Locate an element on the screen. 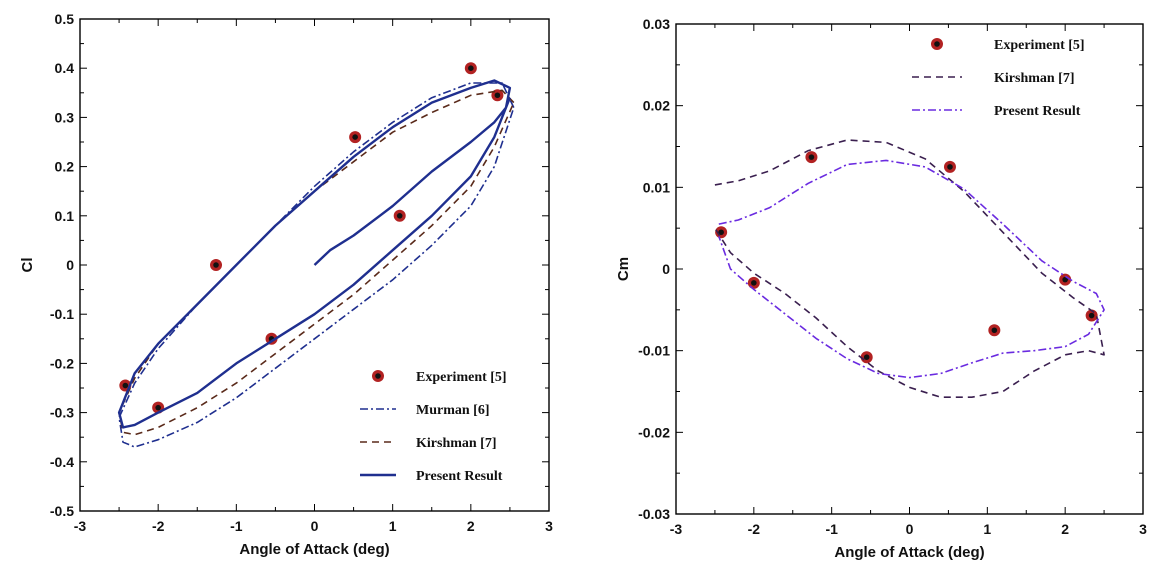 The height and width of the screenshot is (574, 1153). chart0-legend-label: Present Result is located at coordinates (459, 476).